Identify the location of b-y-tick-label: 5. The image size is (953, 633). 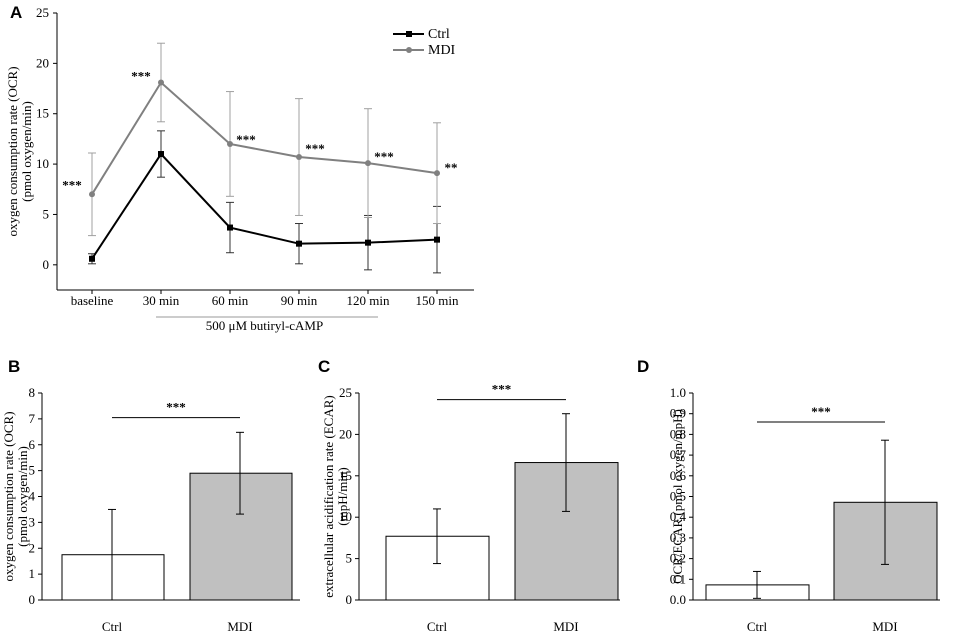
(32, 470).